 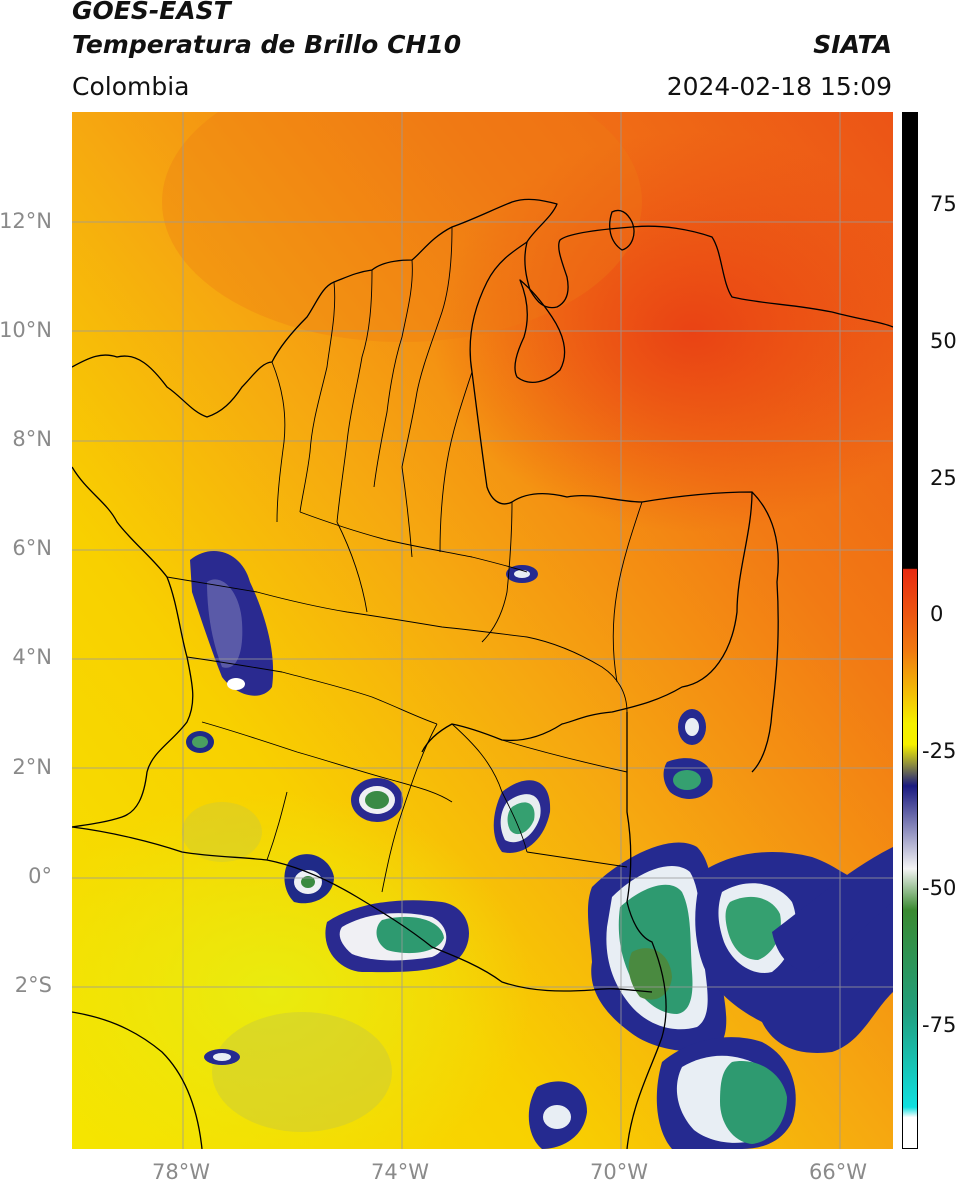 I want to click on cool-region-south, so click(x=302, y=970).